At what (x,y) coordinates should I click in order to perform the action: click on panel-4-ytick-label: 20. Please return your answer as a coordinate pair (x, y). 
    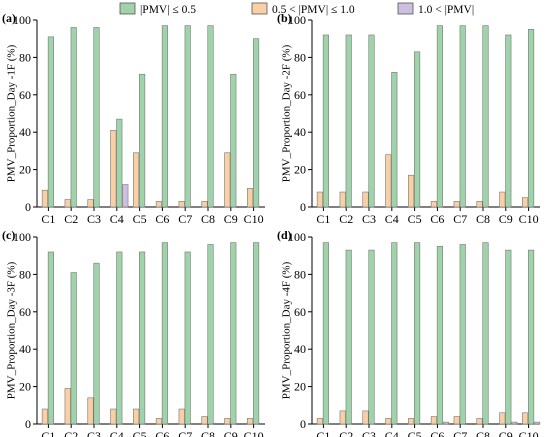
    Looking at the image, I should click on (300, 387).